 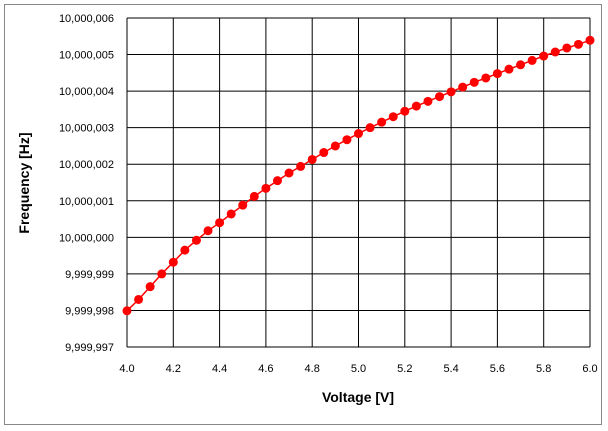 What do you see at coordinates (86, 202) in the screenshot?
I see `y-tick-label: 10,000,001` at bounding box center [86, 202].